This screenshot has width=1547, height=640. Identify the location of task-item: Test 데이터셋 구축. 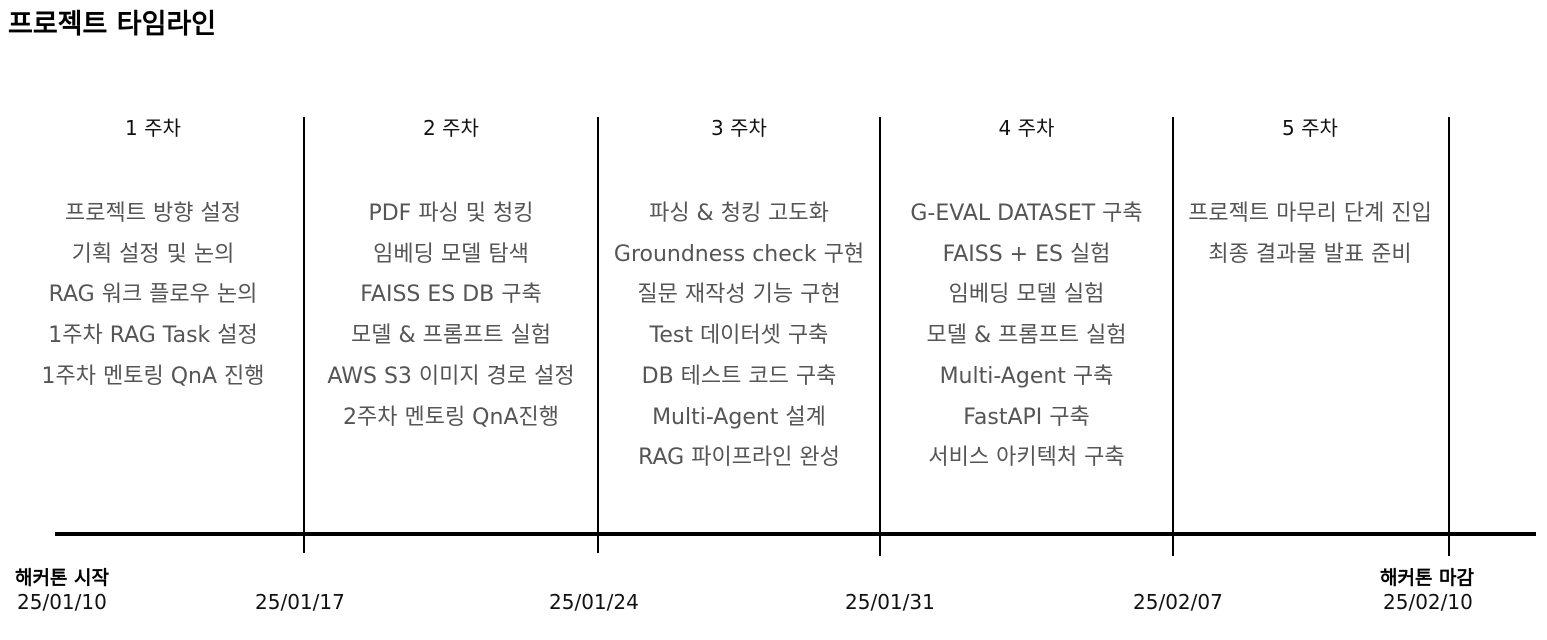
(739, 336).